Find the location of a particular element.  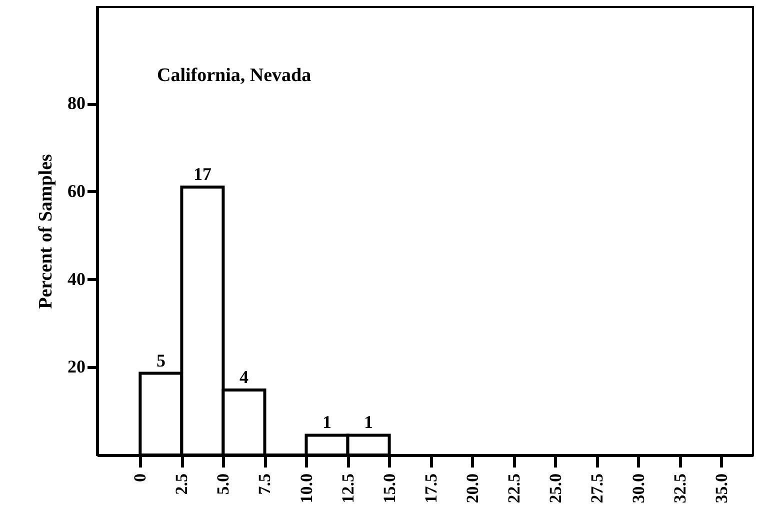

x-tick-label: 35.0 is located at coordinates (721, 489).